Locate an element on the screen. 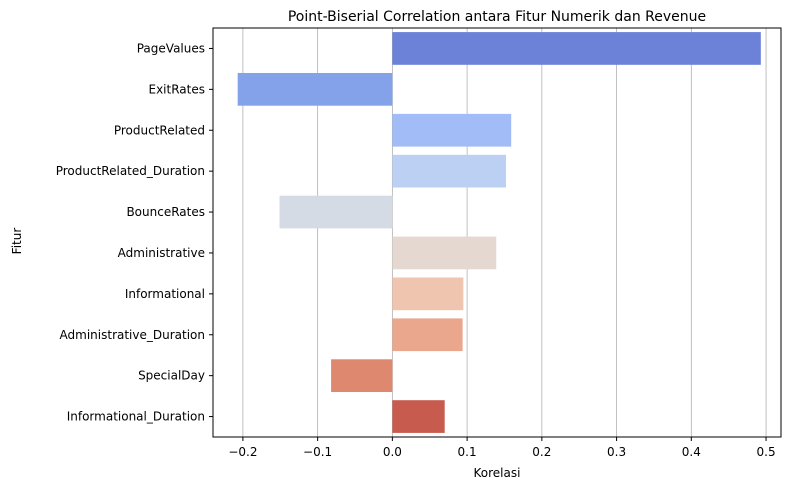 Image resolution: width=790 pixels, height=490 pixels. y-axis-label: Fitur is located at coordinates (17, 241).